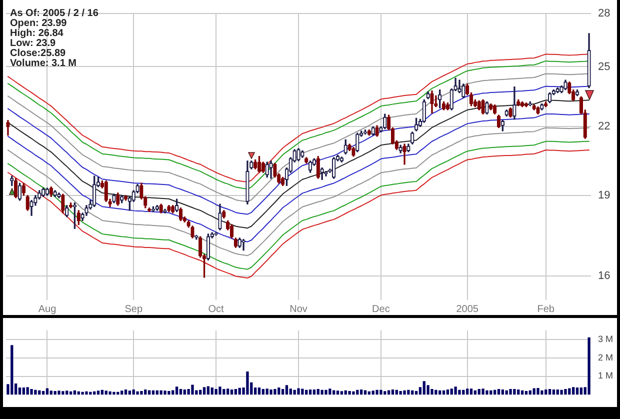 The height and width of the screenshot is (419, 620). What do you see at coordinates (47, 309) in the screenshot?
I see `x-tick-label: Aug` at bounding box center [47, 309].